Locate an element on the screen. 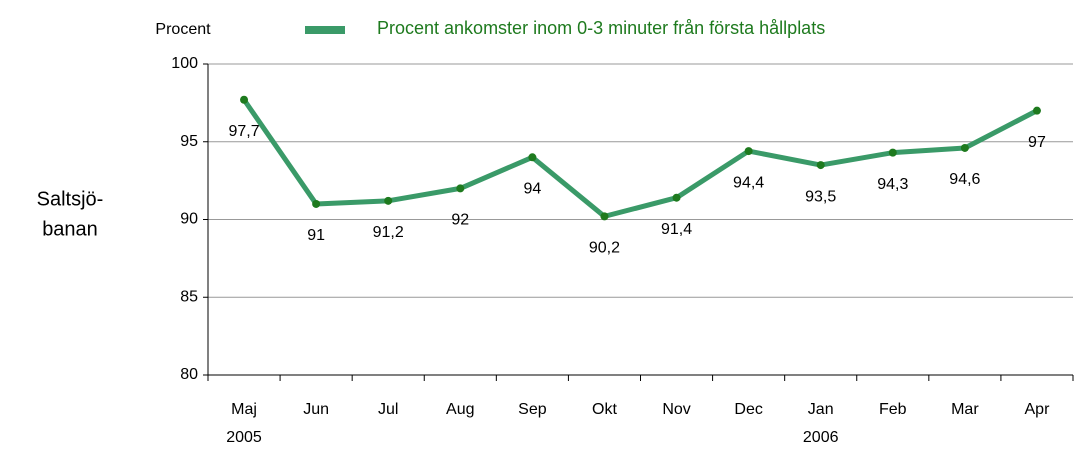 This screenshot has width=1083, height=455. row-label: banan is located at coordinates (70, 229).